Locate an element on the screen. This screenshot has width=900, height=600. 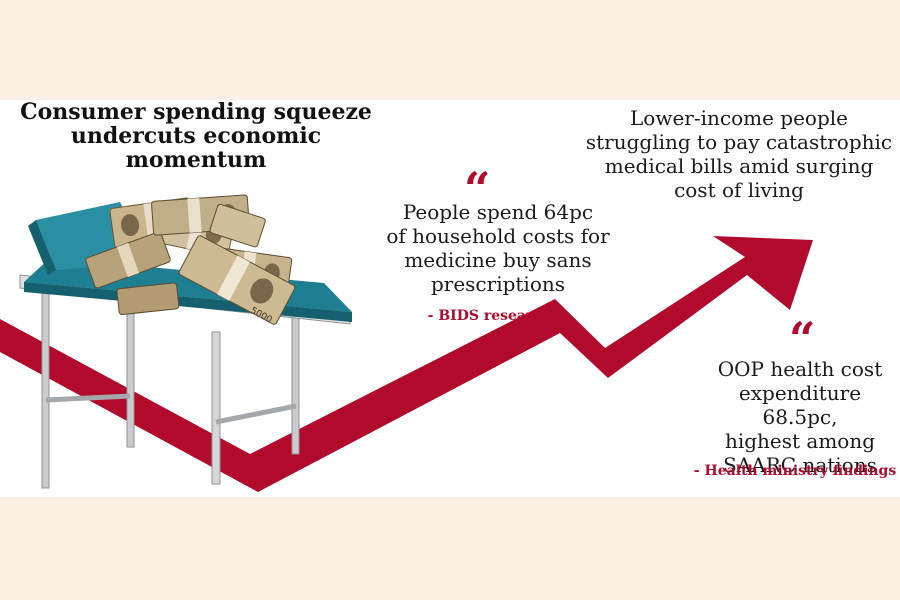
quote-1-line-2: of household costs for is located at coordinates (498, 236).